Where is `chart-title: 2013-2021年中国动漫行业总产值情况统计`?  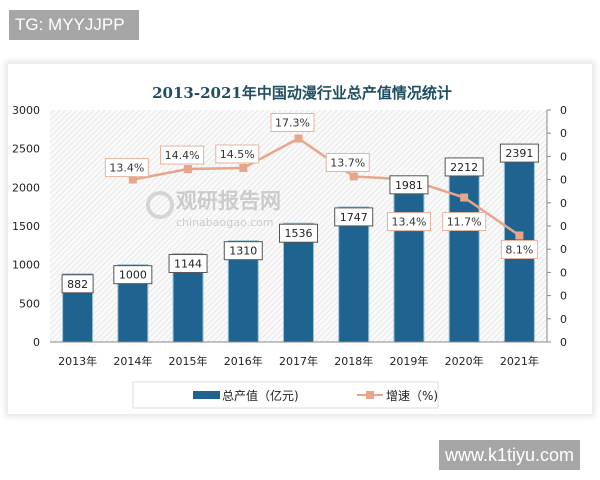
chart-title: 2013-2021年中国动漫行业总产值情况统计 is located at coordinates (302, 93).